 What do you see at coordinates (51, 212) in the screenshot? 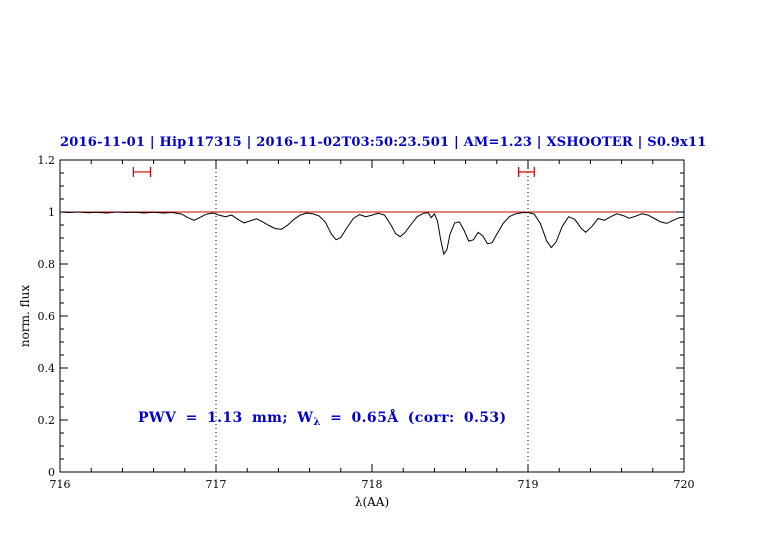
I see `y-tick-label: 1` at bounding box center [51, 212].